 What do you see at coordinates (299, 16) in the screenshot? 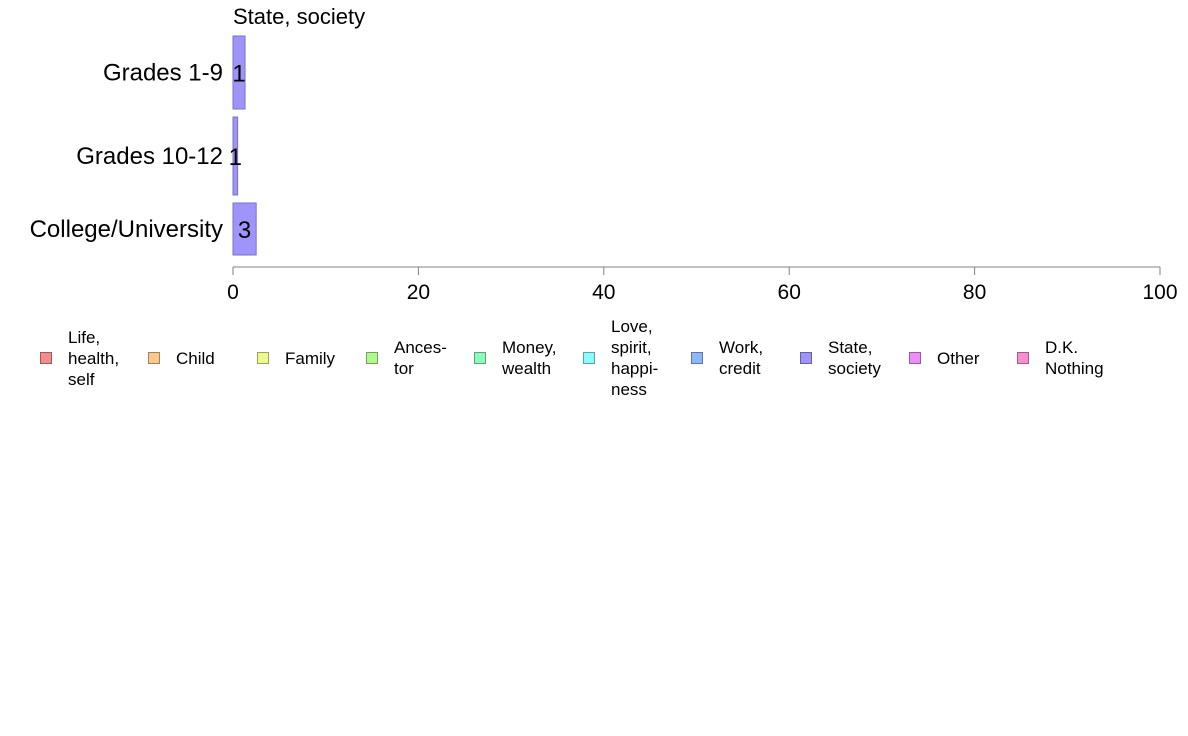
I see `chart-title: State, society` at bounding box center [299, 16].